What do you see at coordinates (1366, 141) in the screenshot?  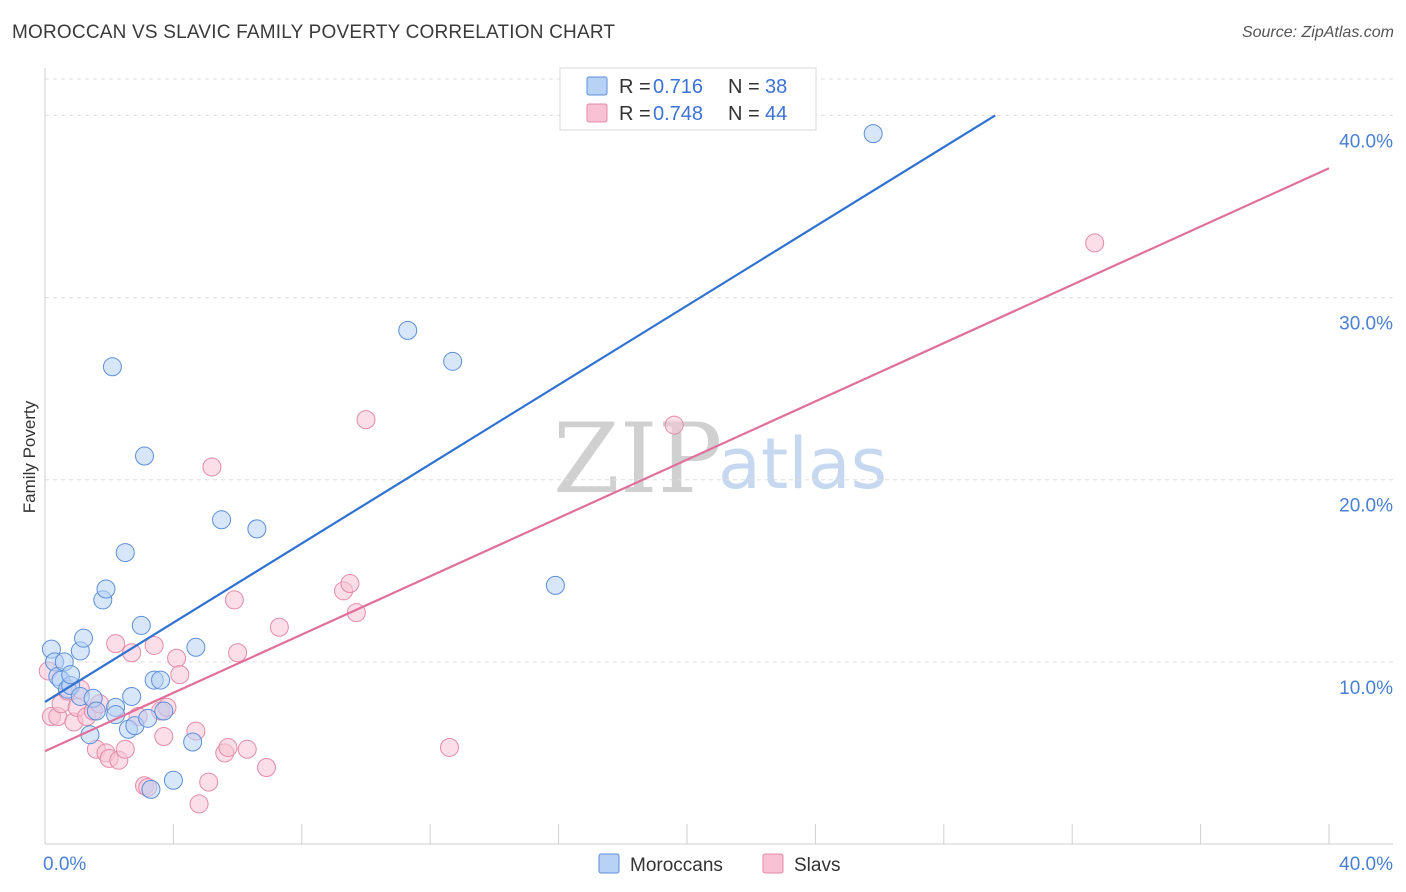 I see `y-tick-label: 40.0%` at bounding box center [1366, 141].